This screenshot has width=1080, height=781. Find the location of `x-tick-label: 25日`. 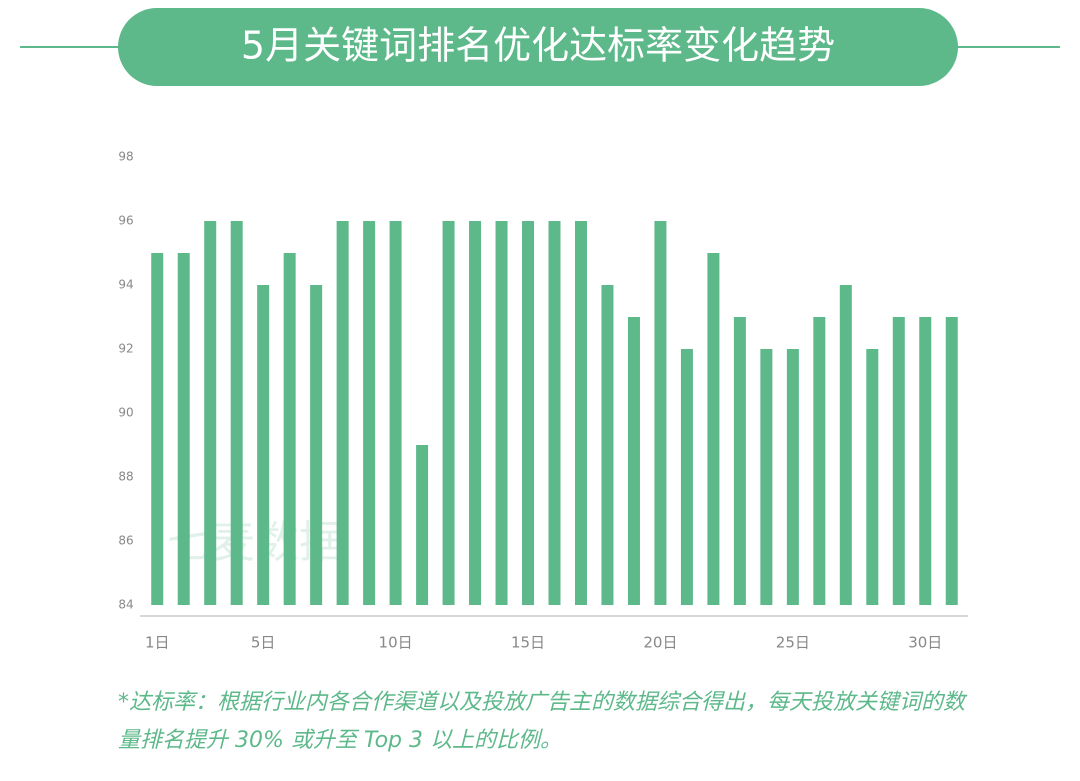

x-tick-label: 25日 is located at coordinates (793, 643).